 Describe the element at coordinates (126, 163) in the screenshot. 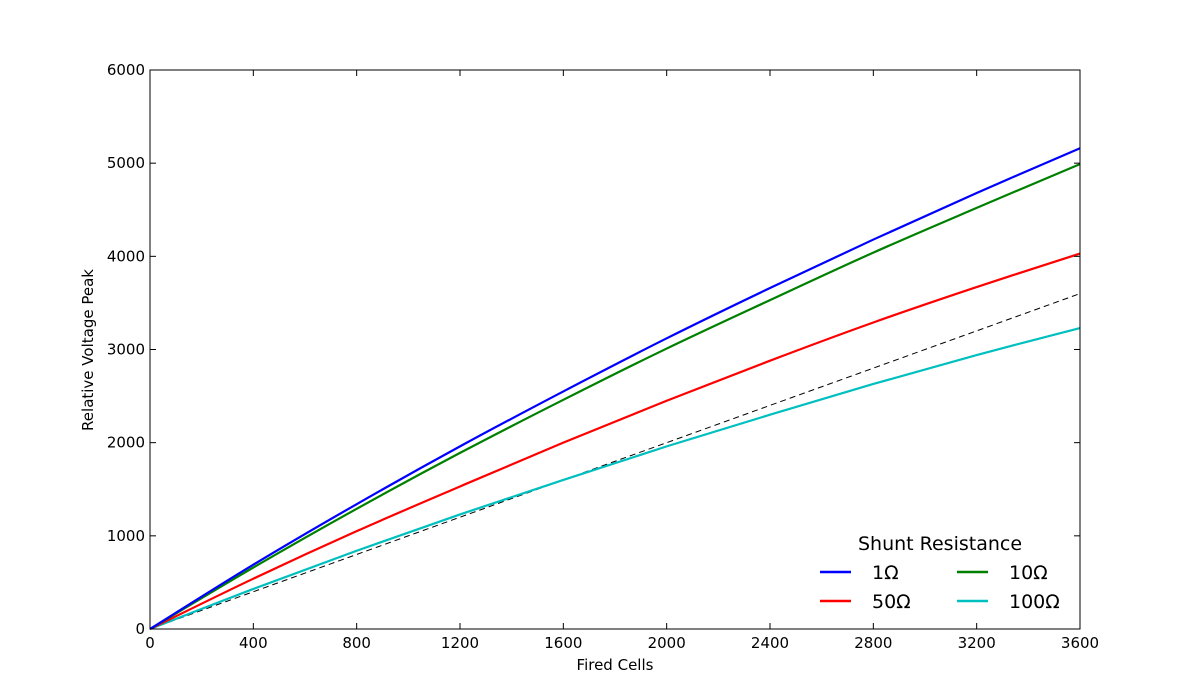

I see `y-tick-label: 5000` at that location.